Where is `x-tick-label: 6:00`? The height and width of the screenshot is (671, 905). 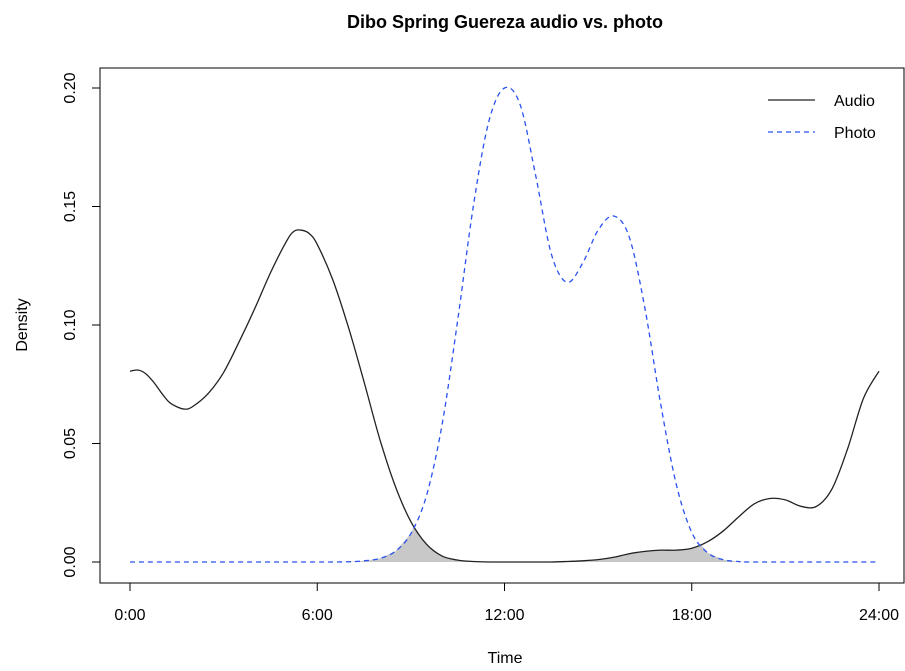
x-tick-label: 6:00 is located at coordinates (317, 615).